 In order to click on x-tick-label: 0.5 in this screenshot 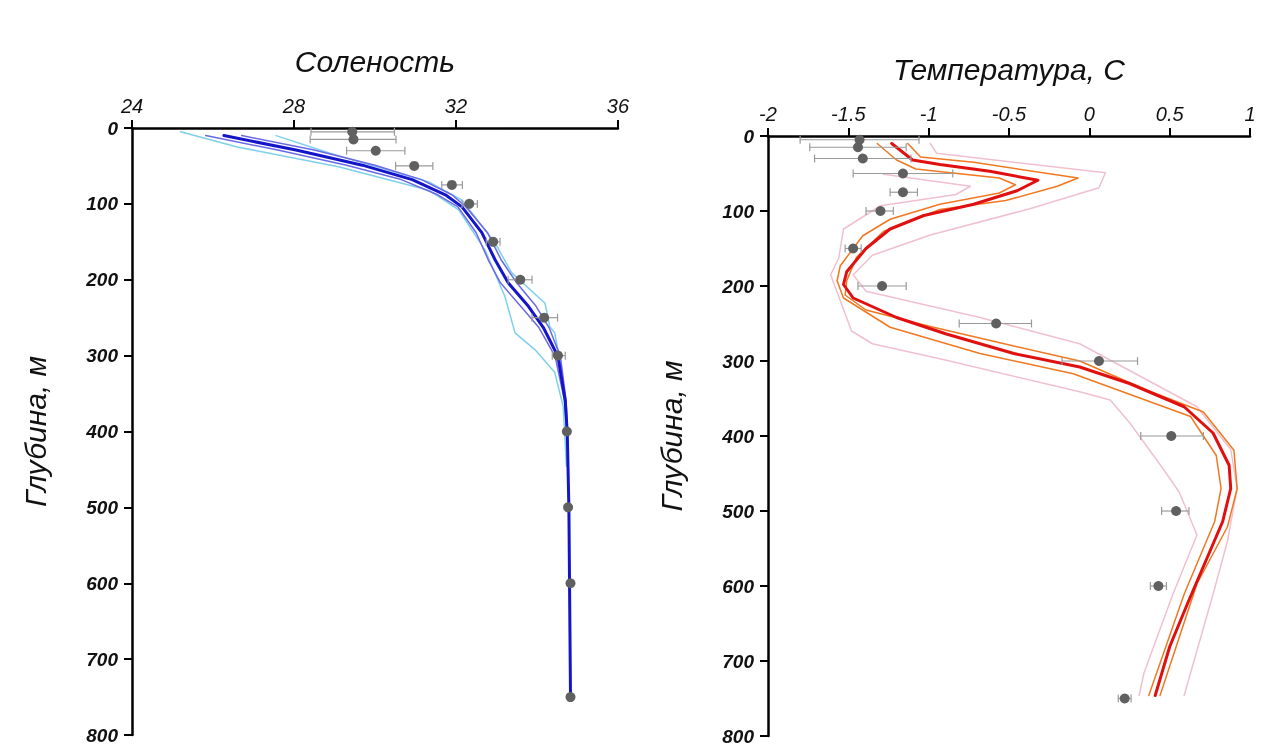, I will do `click(1170, 114)`.